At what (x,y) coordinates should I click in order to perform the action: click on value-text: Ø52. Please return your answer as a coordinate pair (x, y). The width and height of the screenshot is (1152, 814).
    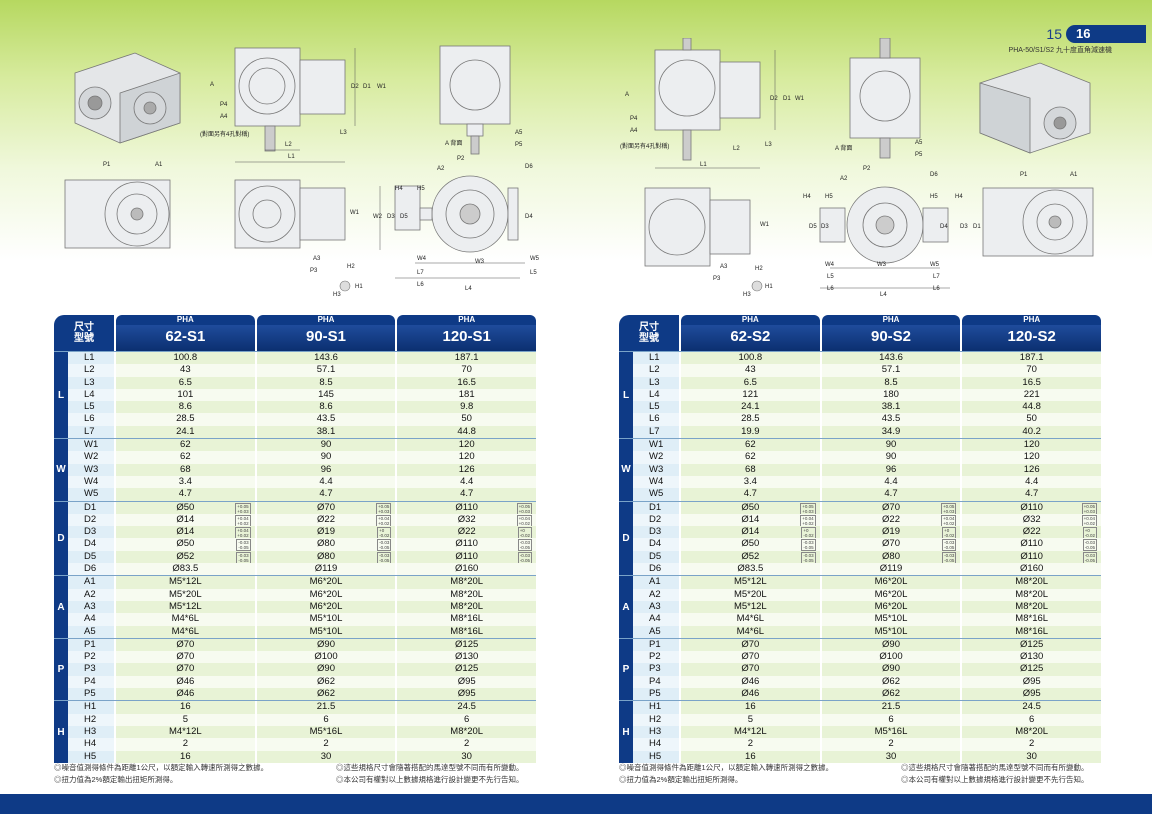
    Looking at the image, I should click on (750, 556).